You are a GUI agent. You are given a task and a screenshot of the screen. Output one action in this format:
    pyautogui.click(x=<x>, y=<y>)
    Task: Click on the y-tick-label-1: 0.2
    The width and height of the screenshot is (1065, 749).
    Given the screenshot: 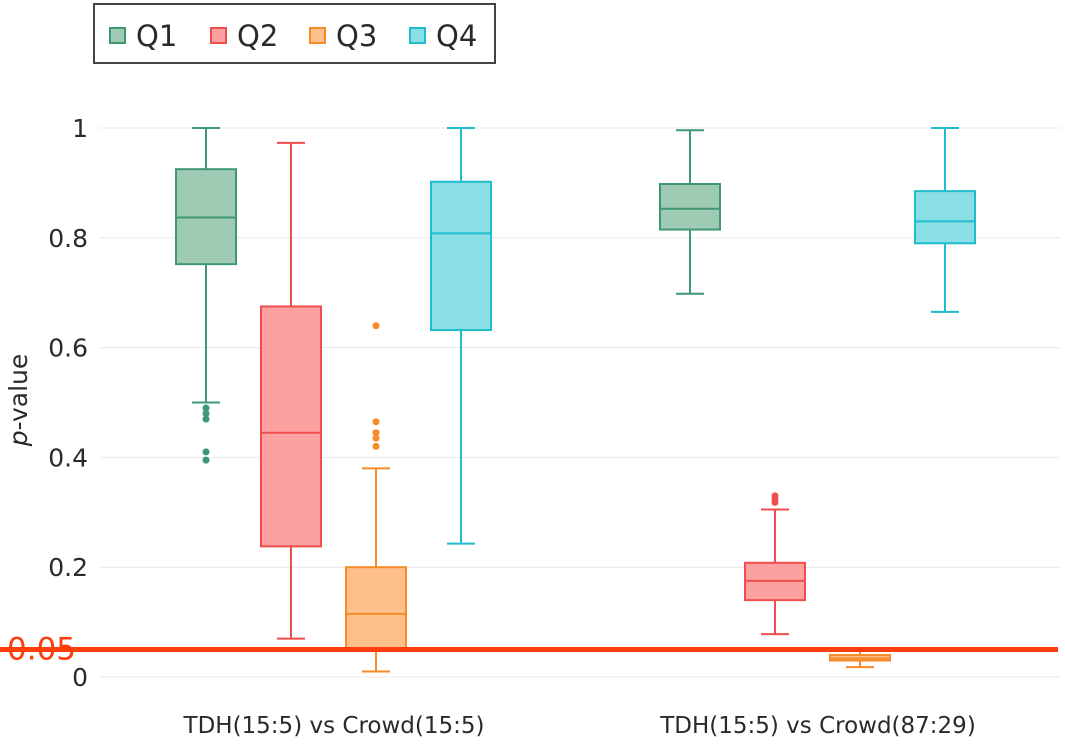 What is the action you would take?
    pyautogui.click(x=68, y=567)
    